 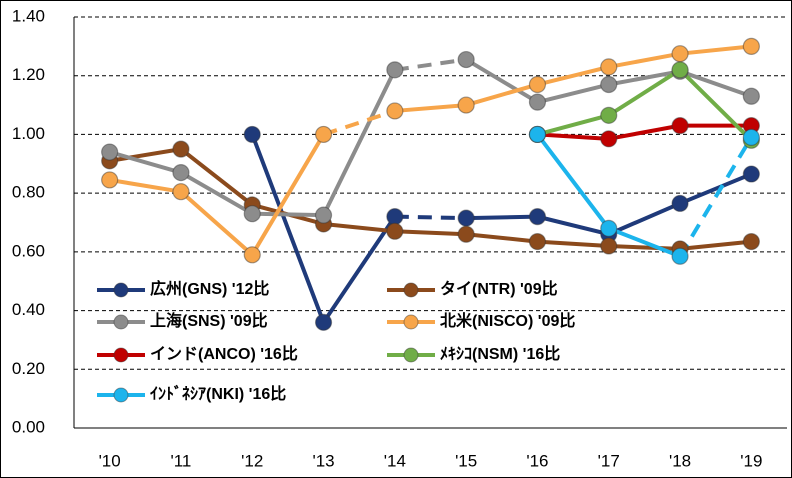 I want to click on legend-label: 北米(NISCO) '09比, so click(x=507, y=320).